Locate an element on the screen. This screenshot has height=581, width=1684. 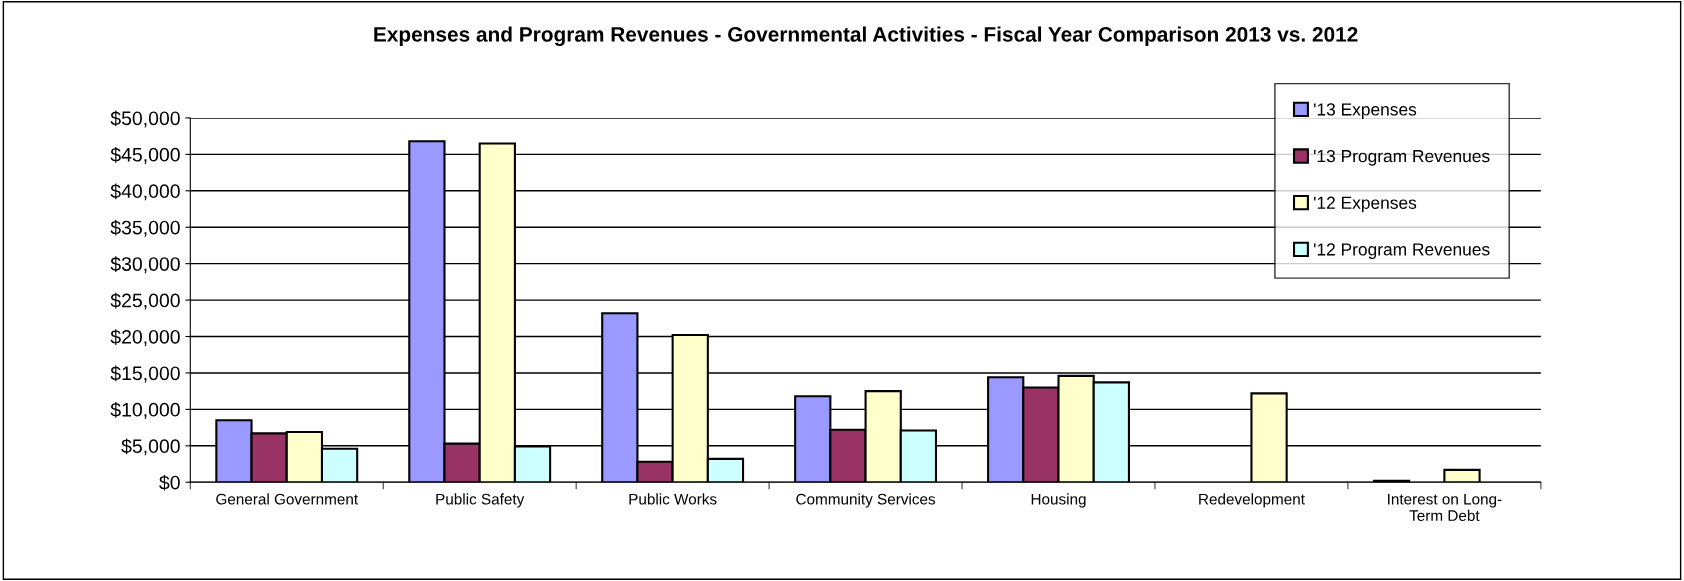
y-tick-label: $40,000 is located at coordinates (145, 192).